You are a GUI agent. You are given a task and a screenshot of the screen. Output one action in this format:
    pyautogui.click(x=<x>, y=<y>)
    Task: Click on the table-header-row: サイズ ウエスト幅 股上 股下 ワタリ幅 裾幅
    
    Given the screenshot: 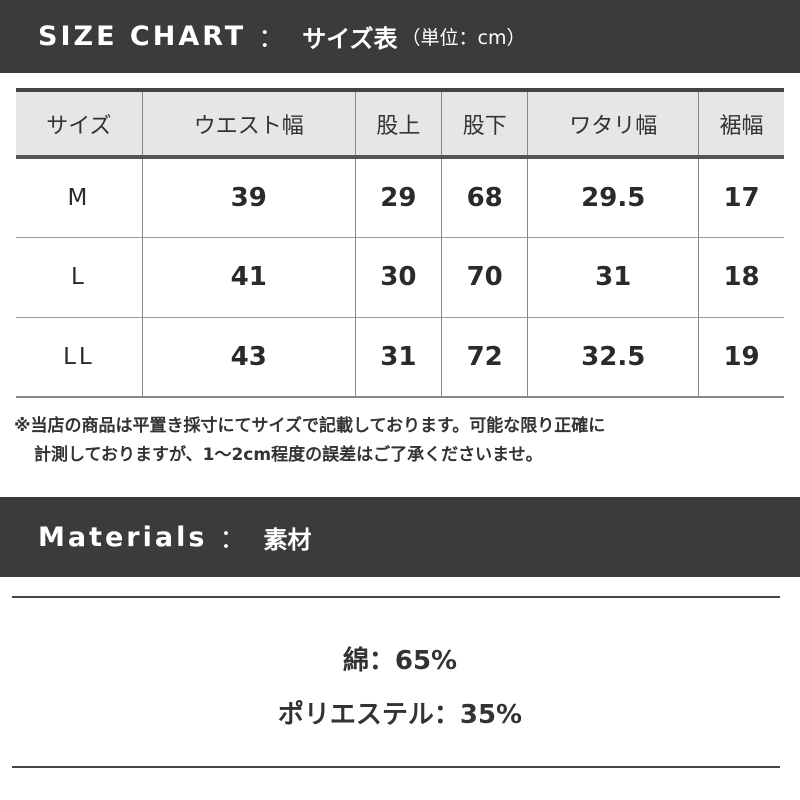 What is the action you would take?
    pyautogui.click(x=400, y=123)
    